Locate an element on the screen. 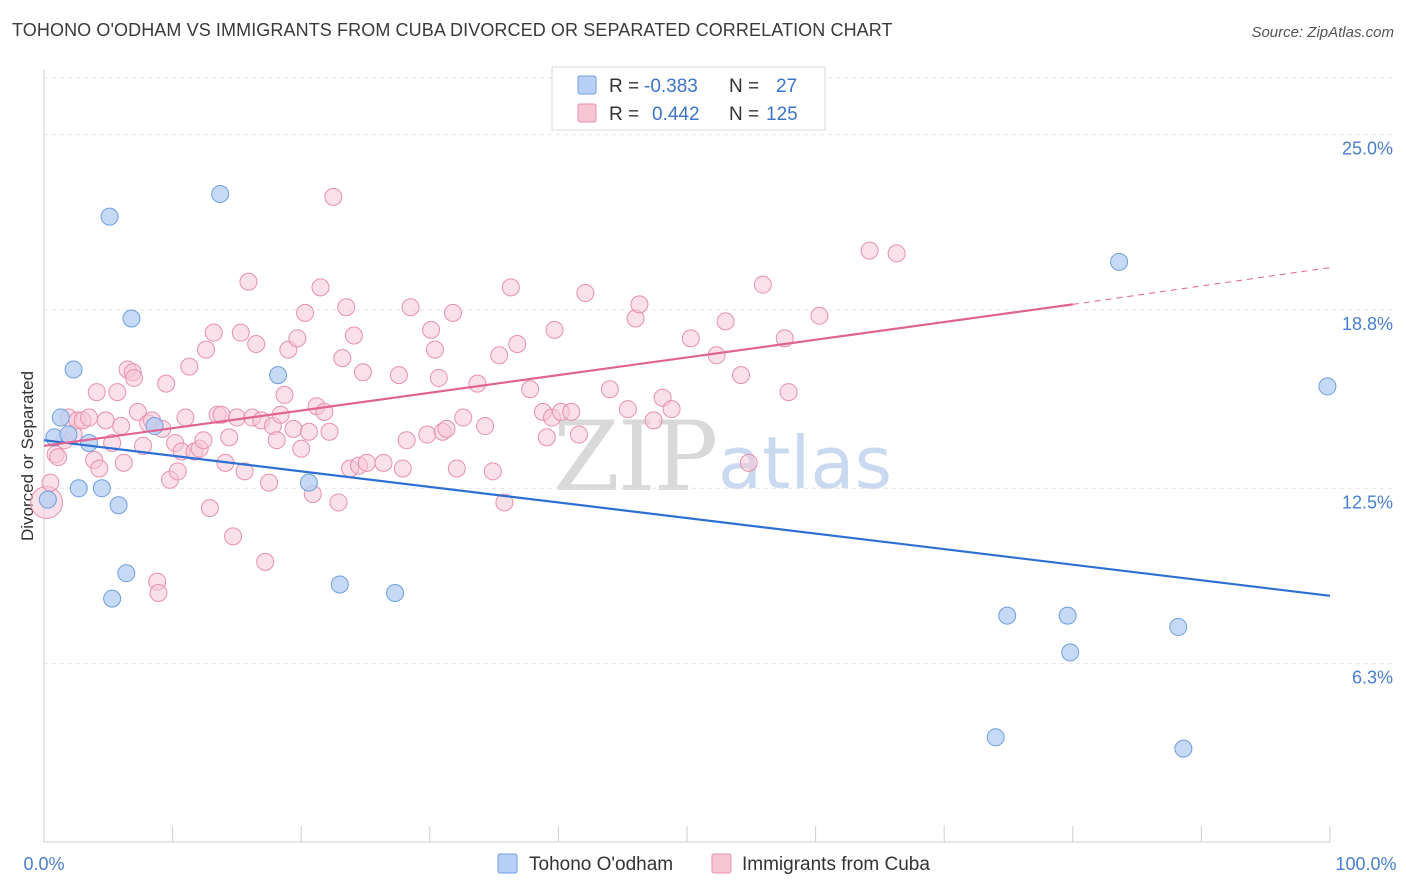  series-legend: Tohono O'odham Immigrants from Cuba is located at coordinates (713, 864).